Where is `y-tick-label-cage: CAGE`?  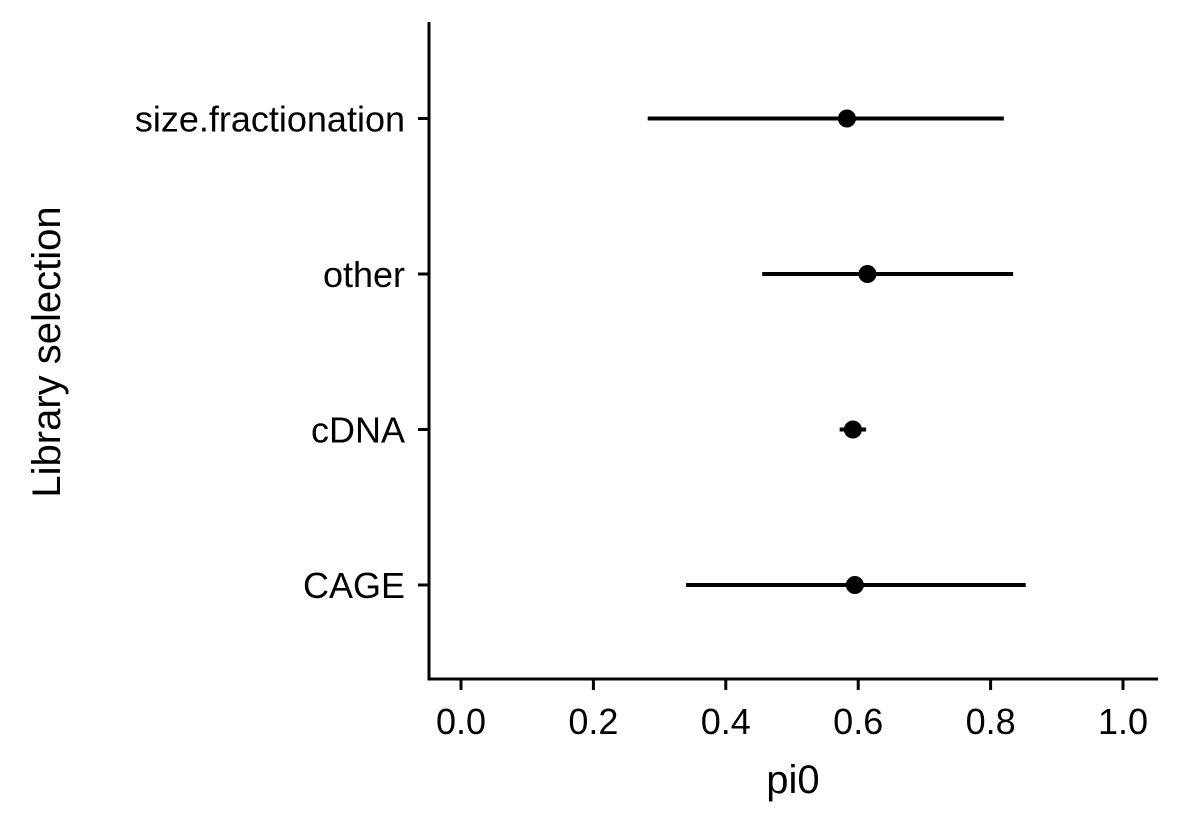
y-tick-label-cage: CAGE is located at coordinates (354, 585).